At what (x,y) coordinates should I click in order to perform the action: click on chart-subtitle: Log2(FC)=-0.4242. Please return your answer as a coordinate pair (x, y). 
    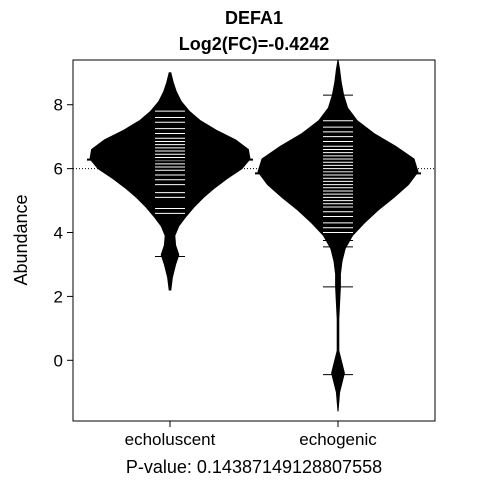
    Looking at the image, I should click on (254, 44).